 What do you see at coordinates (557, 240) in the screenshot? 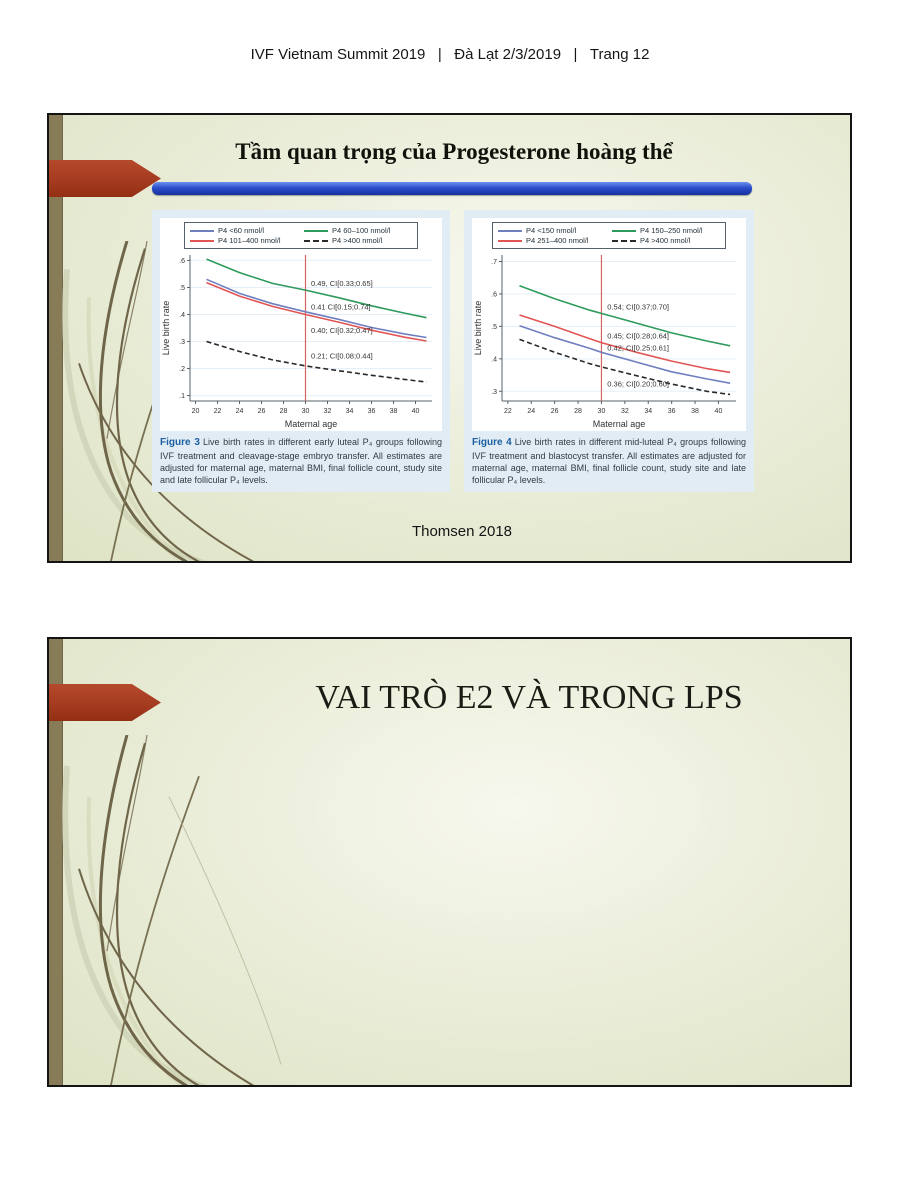
I see `legend-label: P4 251–400 nmol/l` at bounding box center [557, 240].